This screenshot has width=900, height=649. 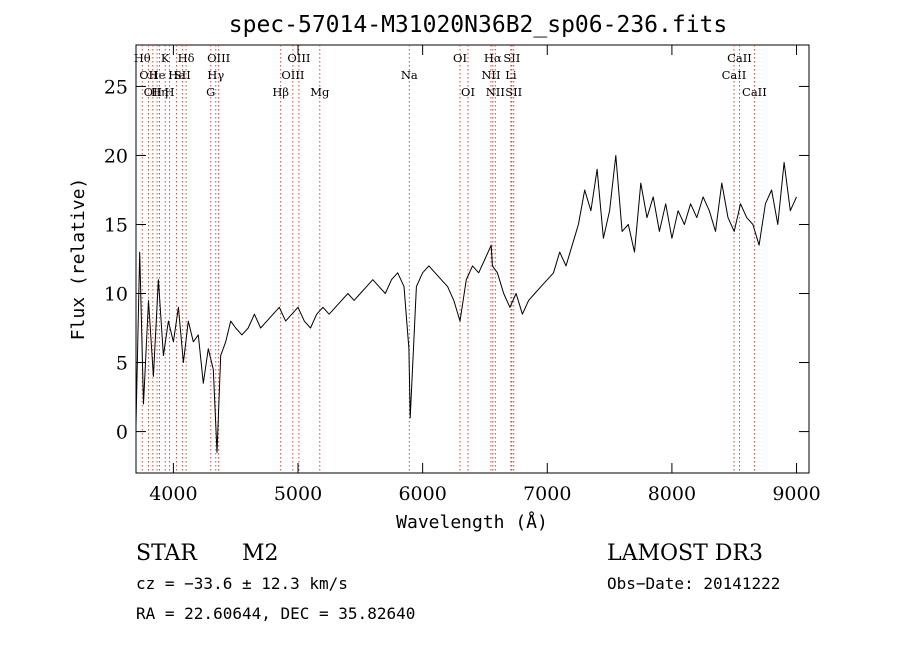 I want to click on x-tick-label-4: 8000, so click(x=672, y=494).